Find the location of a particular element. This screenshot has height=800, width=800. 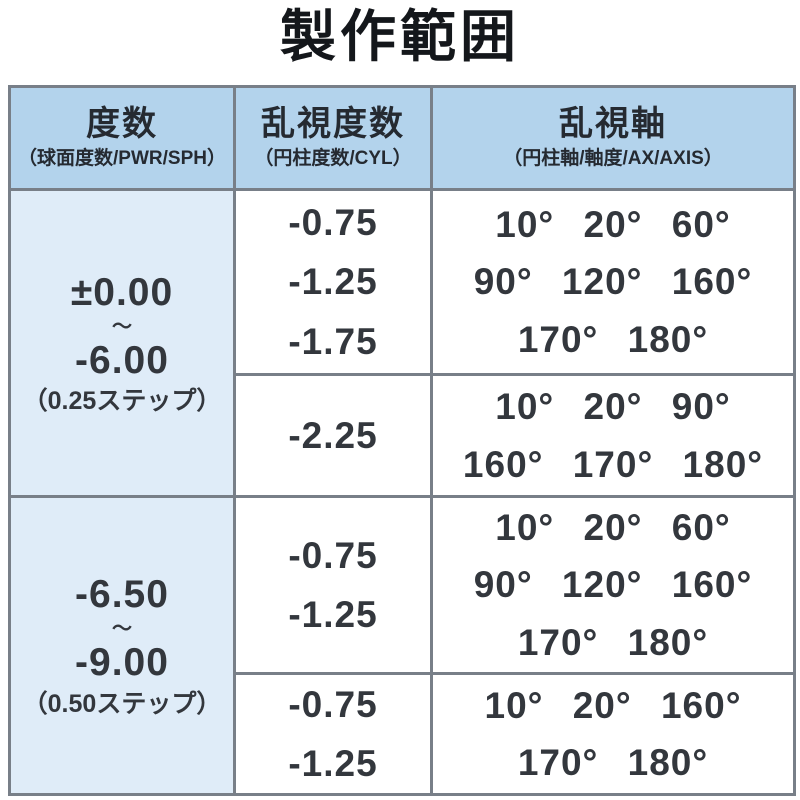

header-axis-sublabel: （円柱軸/軸度/AX/AXIS） is located at coordinates (613, 159).